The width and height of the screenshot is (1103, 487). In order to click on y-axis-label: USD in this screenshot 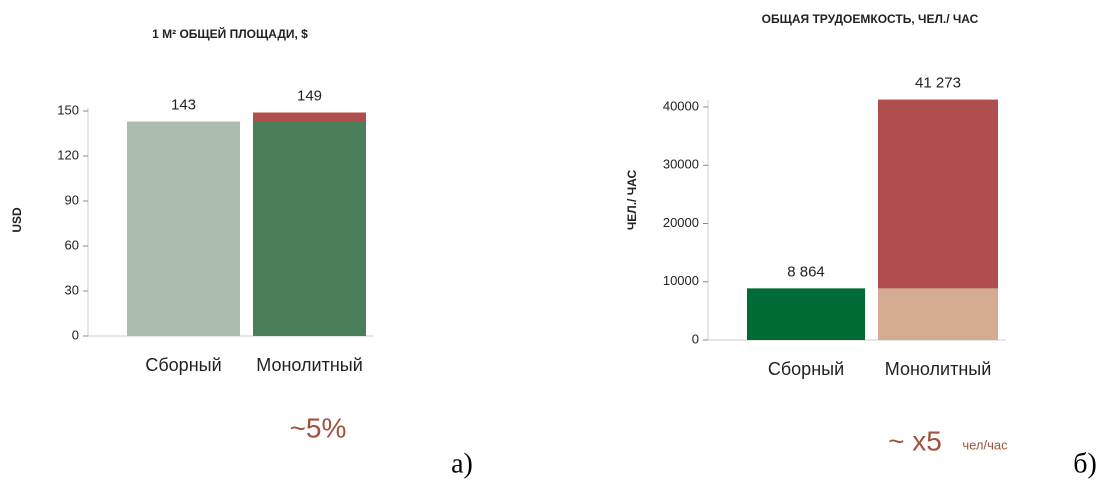, I will do `click(17, 220)`.